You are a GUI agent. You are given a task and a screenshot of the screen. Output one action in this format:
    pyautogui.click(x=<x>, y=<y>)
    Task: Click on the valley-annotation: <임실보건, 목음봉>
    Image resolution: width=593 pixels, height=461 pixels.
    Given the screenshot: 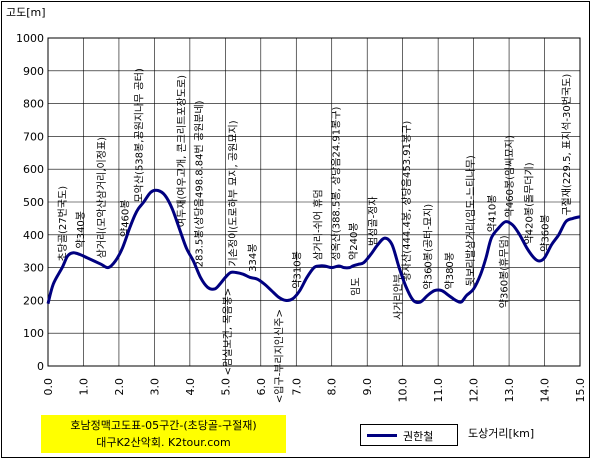 What is the action you would take?
    pyautogui.click(x=227, y=332)
    